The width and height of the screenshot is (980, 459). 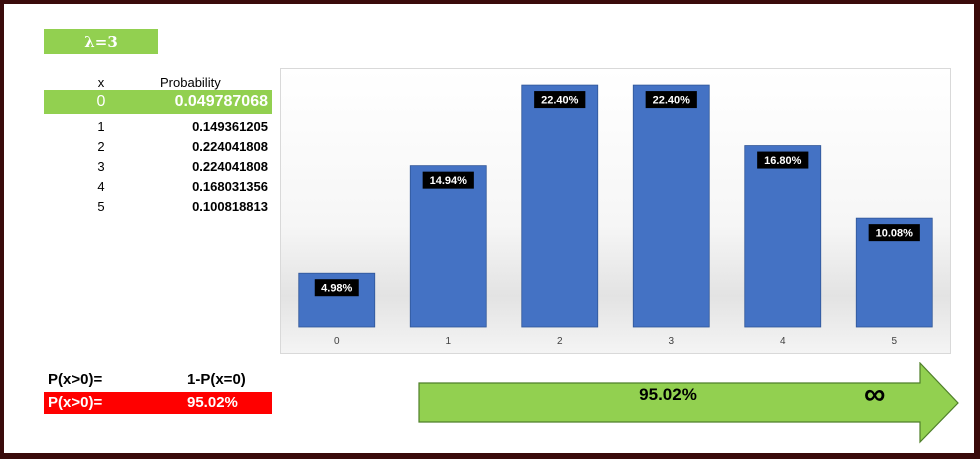 I want to click on table-cell-probability: 0.049787068, so click(x=221, y=101).